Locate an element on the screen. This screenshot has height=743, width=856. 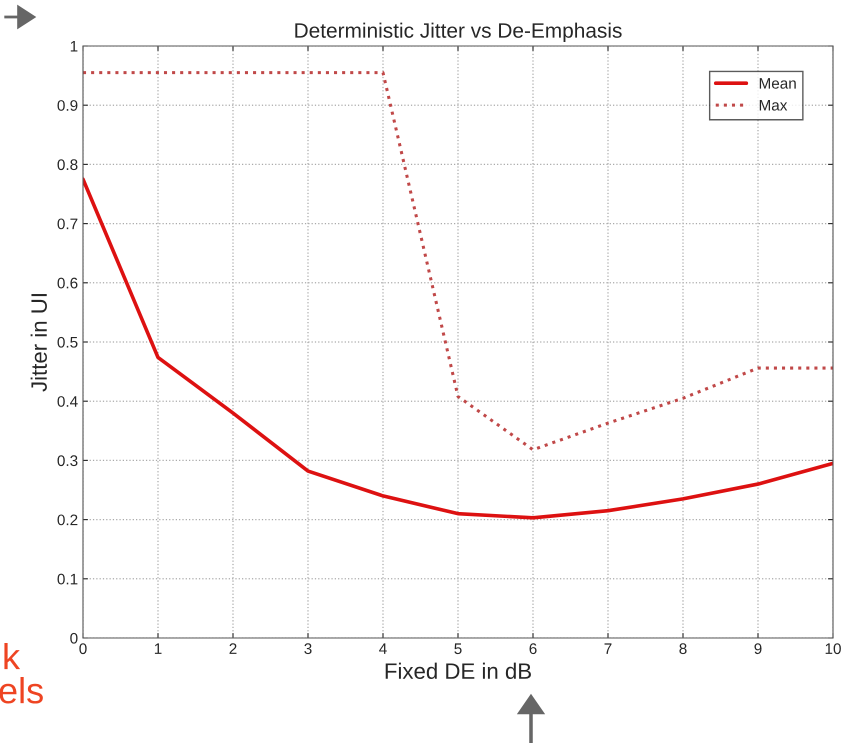
y-tick-label: 0 is located at coordinates (74, 638).